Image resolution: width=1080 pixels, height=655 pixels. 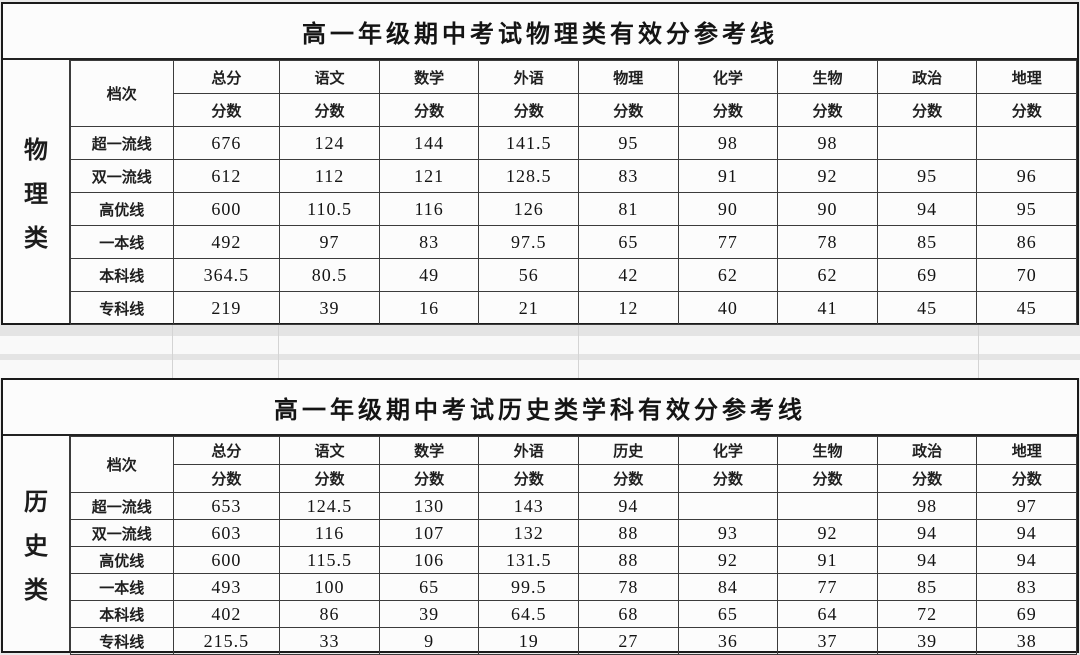 What do you see at coordinates (429, 308) in the screenshot?
I see `score-cell: 16` at bounding box center [429, 308].